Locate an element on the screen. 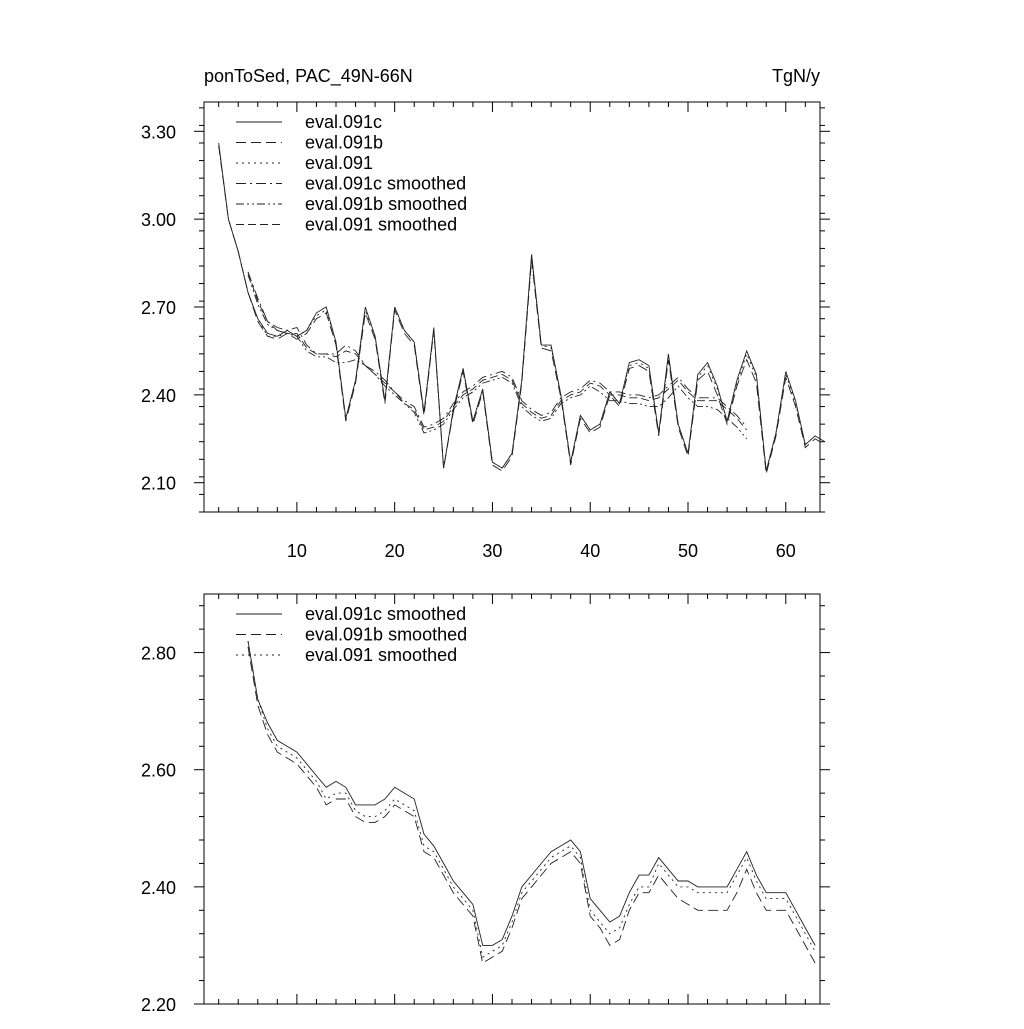 The image size is (1024, 1029). y-tick-label: 2.60 is located at coordinates (158, 771).